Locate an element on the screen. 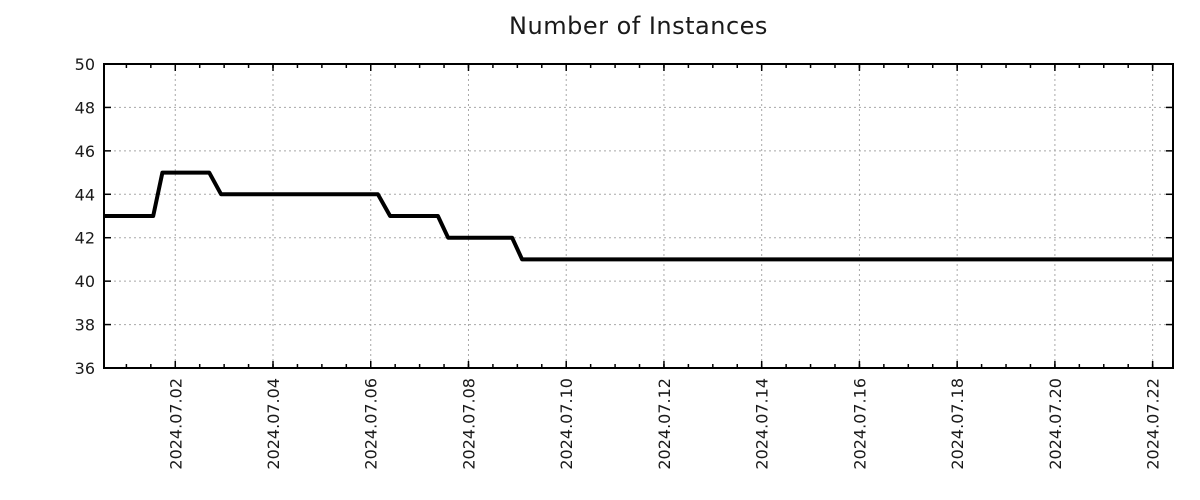  y-tick-label: 48 is located at coordinates (85, 107).